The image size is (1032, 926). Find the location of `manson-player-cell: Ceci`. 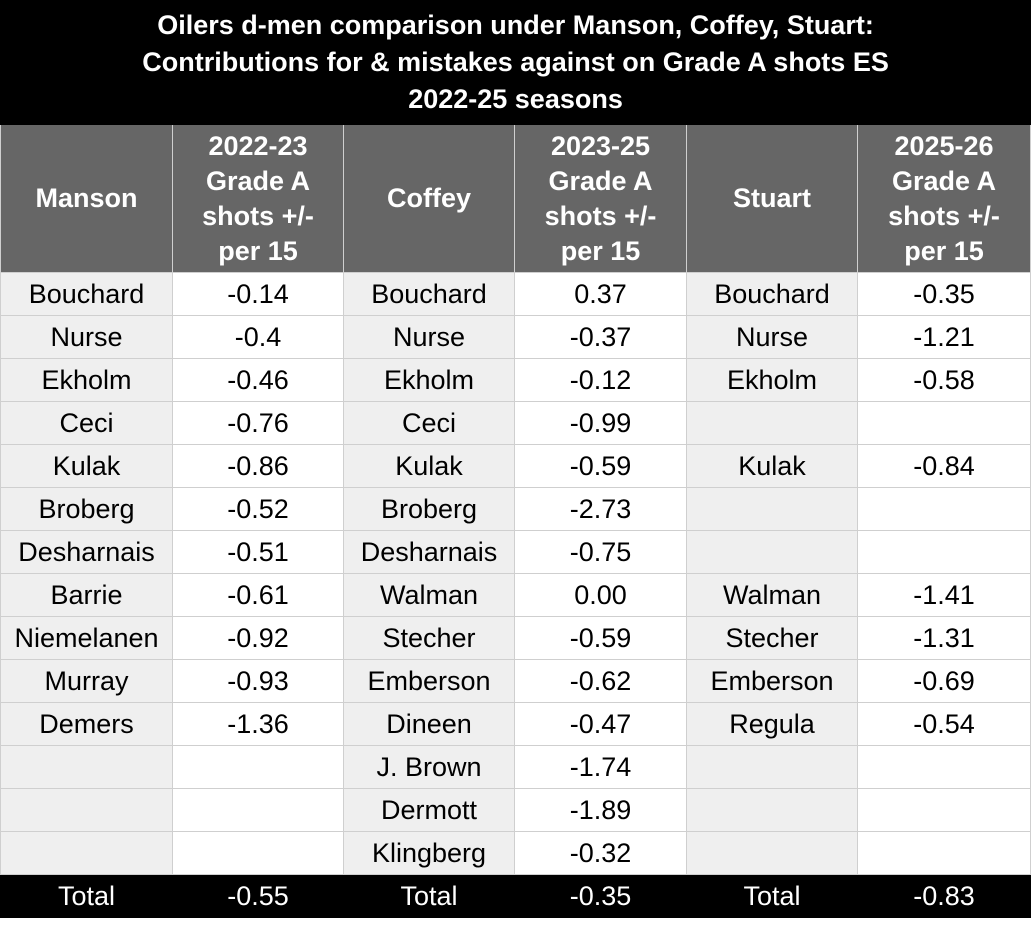

manson-player-cell: Ceci is located at coordinates (86, 423).